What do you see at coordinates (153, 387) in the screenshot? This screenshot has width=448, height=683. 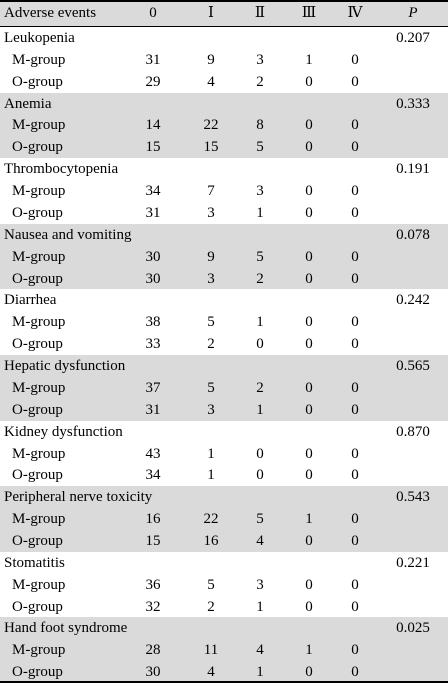 I see `count-cell: 37` at bounding box center [153, 387].